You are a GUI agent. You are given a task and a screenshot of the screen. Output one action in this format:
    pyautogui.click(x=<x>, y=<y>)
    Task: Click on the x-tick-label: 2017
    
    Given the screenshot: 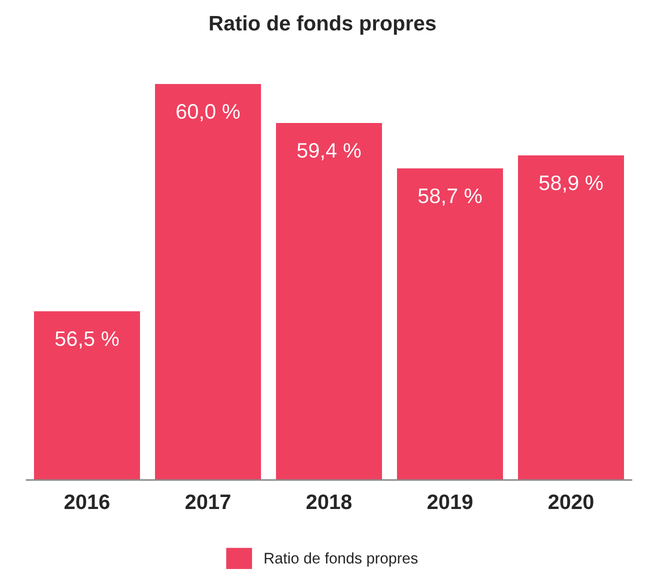 What is the action you would take?
    pyautogui.click(x=208, y=502)
    